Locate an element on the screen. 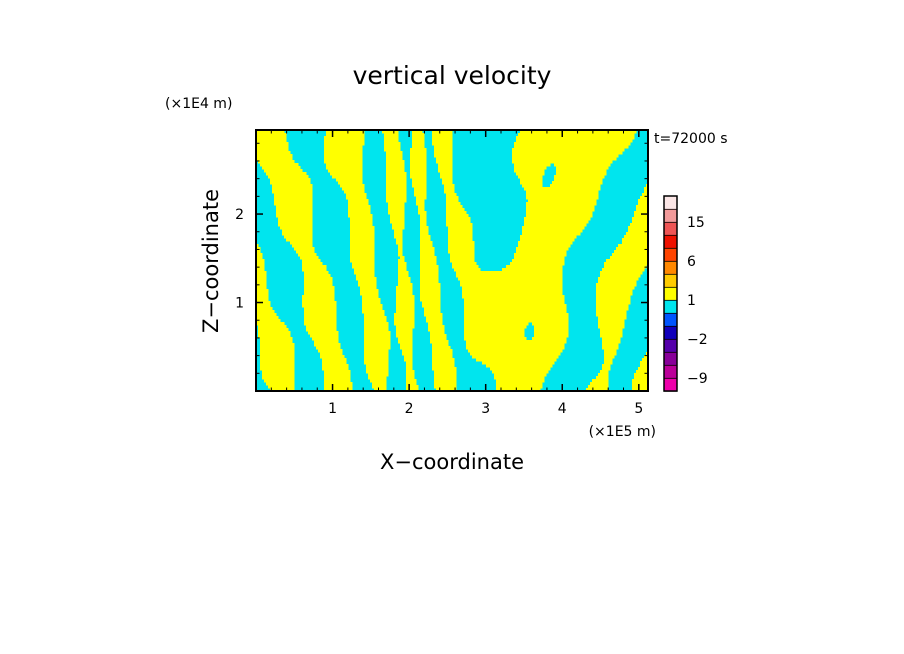 The width and height of the screenshot is (904, 654). colorbar-tick-label: −2 is located at coordinates (697, 340).